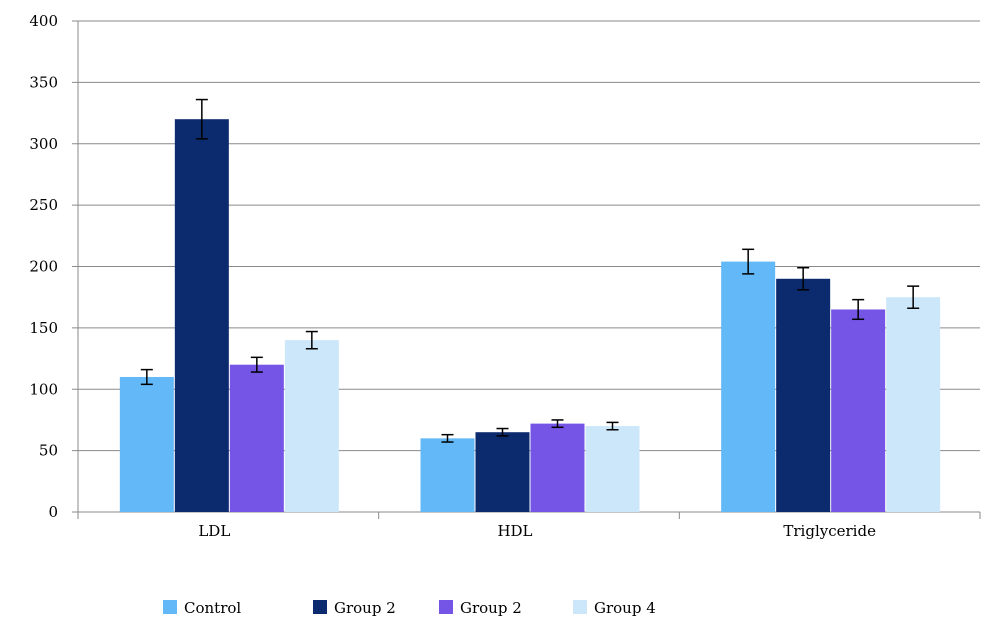 The width and height of the screenshot is (1000, 633). I want to click on y-tick-label: 150, so click(43, 328).